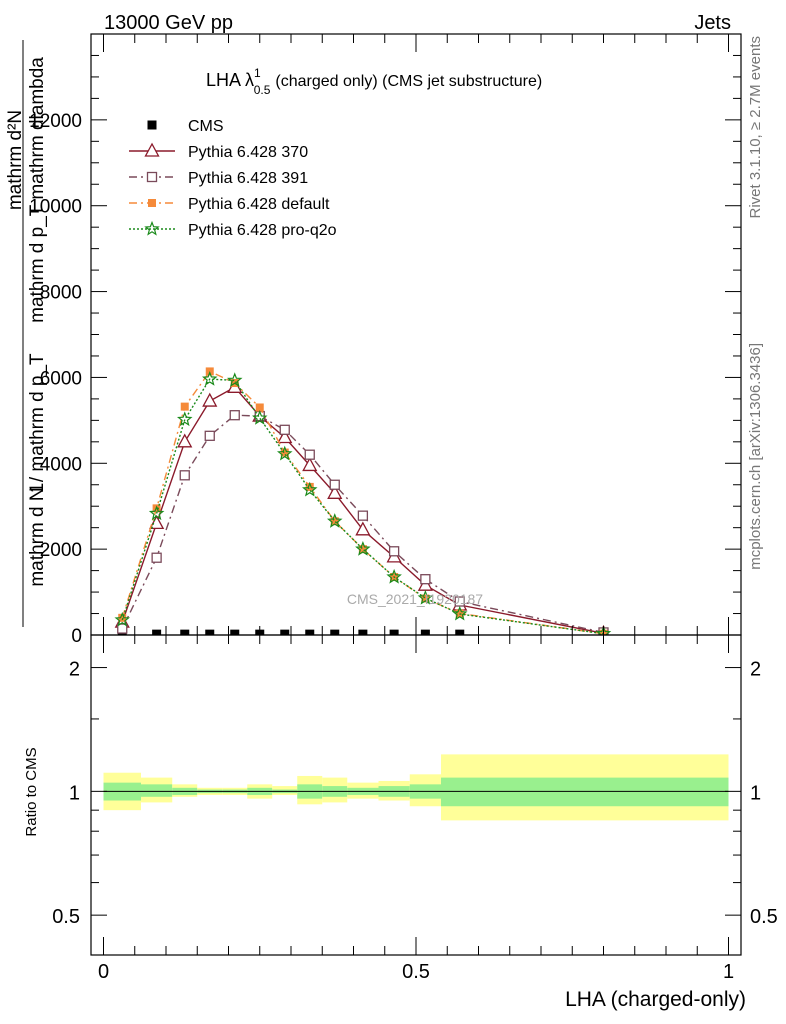 The height and width of the screenshot is (1024, 786). I want to click on legend-label: Pythia 6.428 391, so click(248, 178).